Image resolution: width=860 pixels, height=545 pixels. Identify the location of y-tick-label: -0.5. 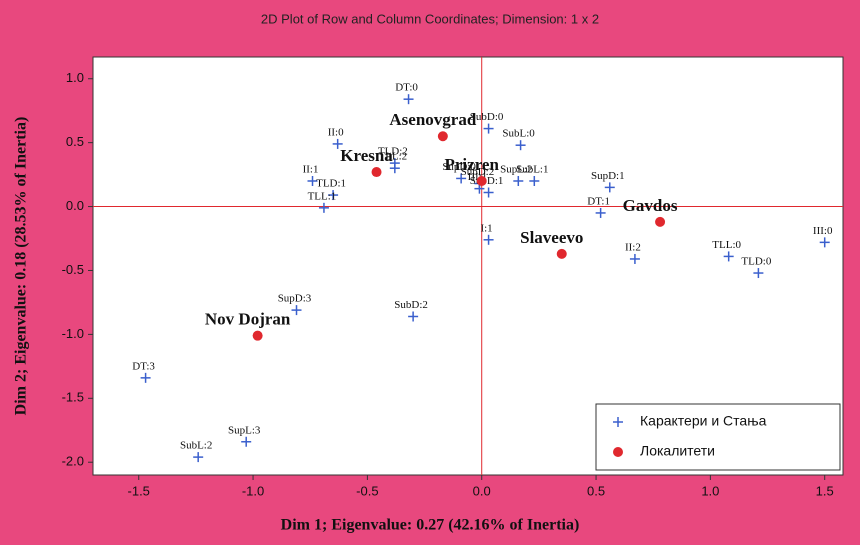
(73, 269).